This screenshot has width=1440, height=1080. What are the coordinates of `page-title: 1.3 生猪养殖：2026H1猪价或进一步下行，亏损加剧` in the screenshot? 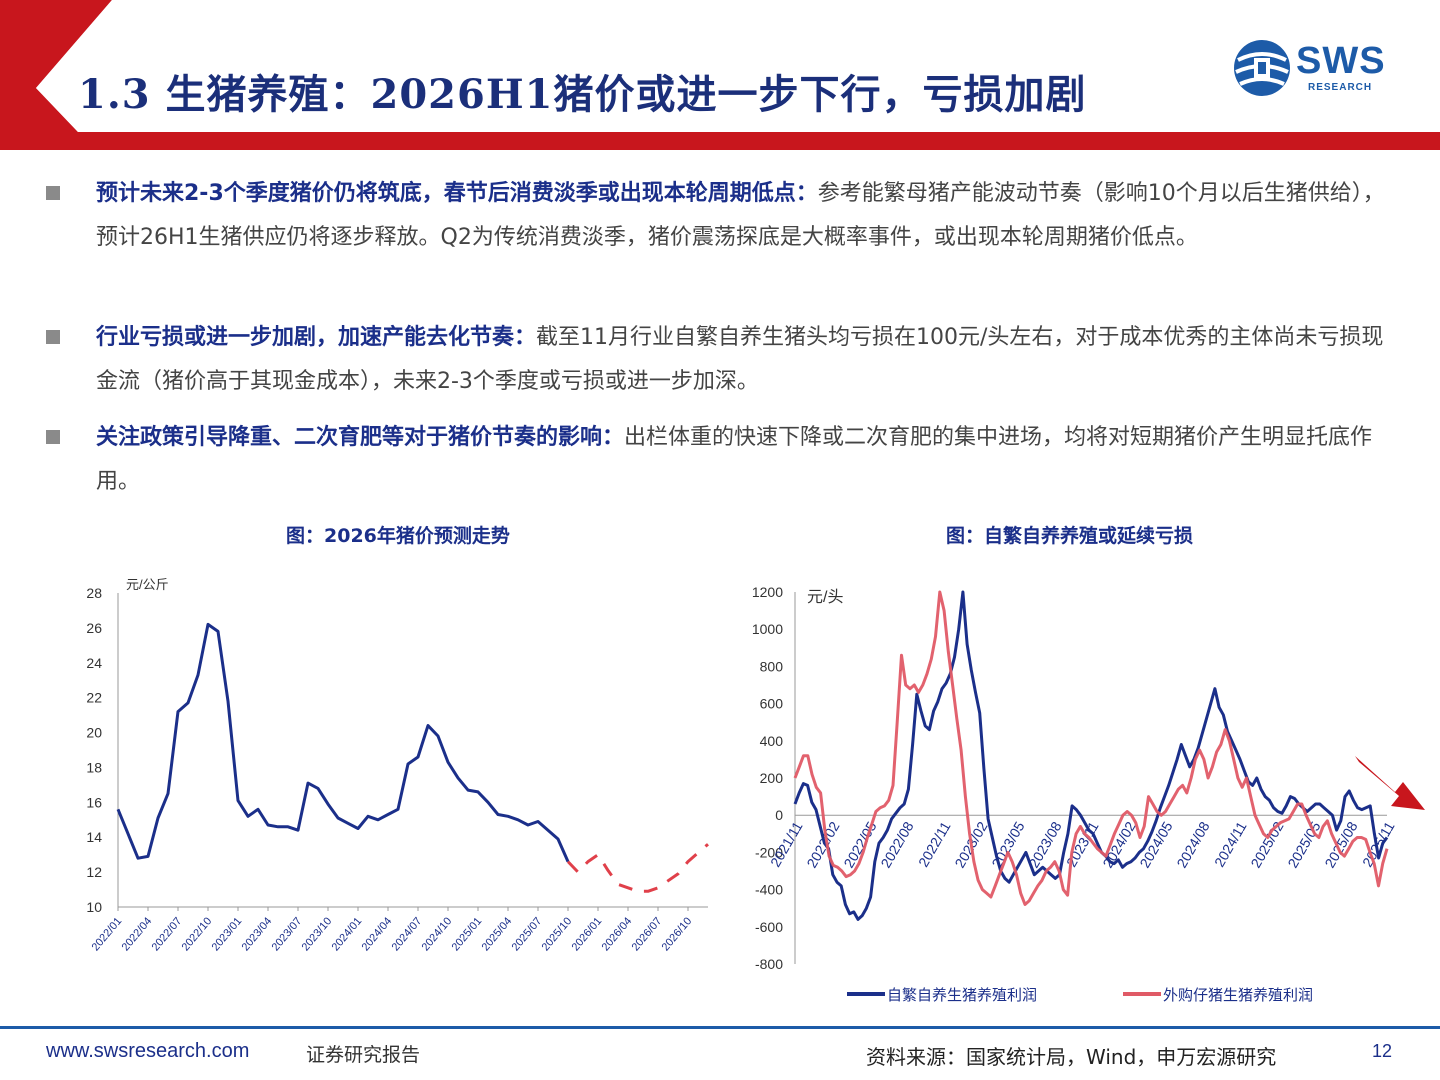 It's located at (582, 94).